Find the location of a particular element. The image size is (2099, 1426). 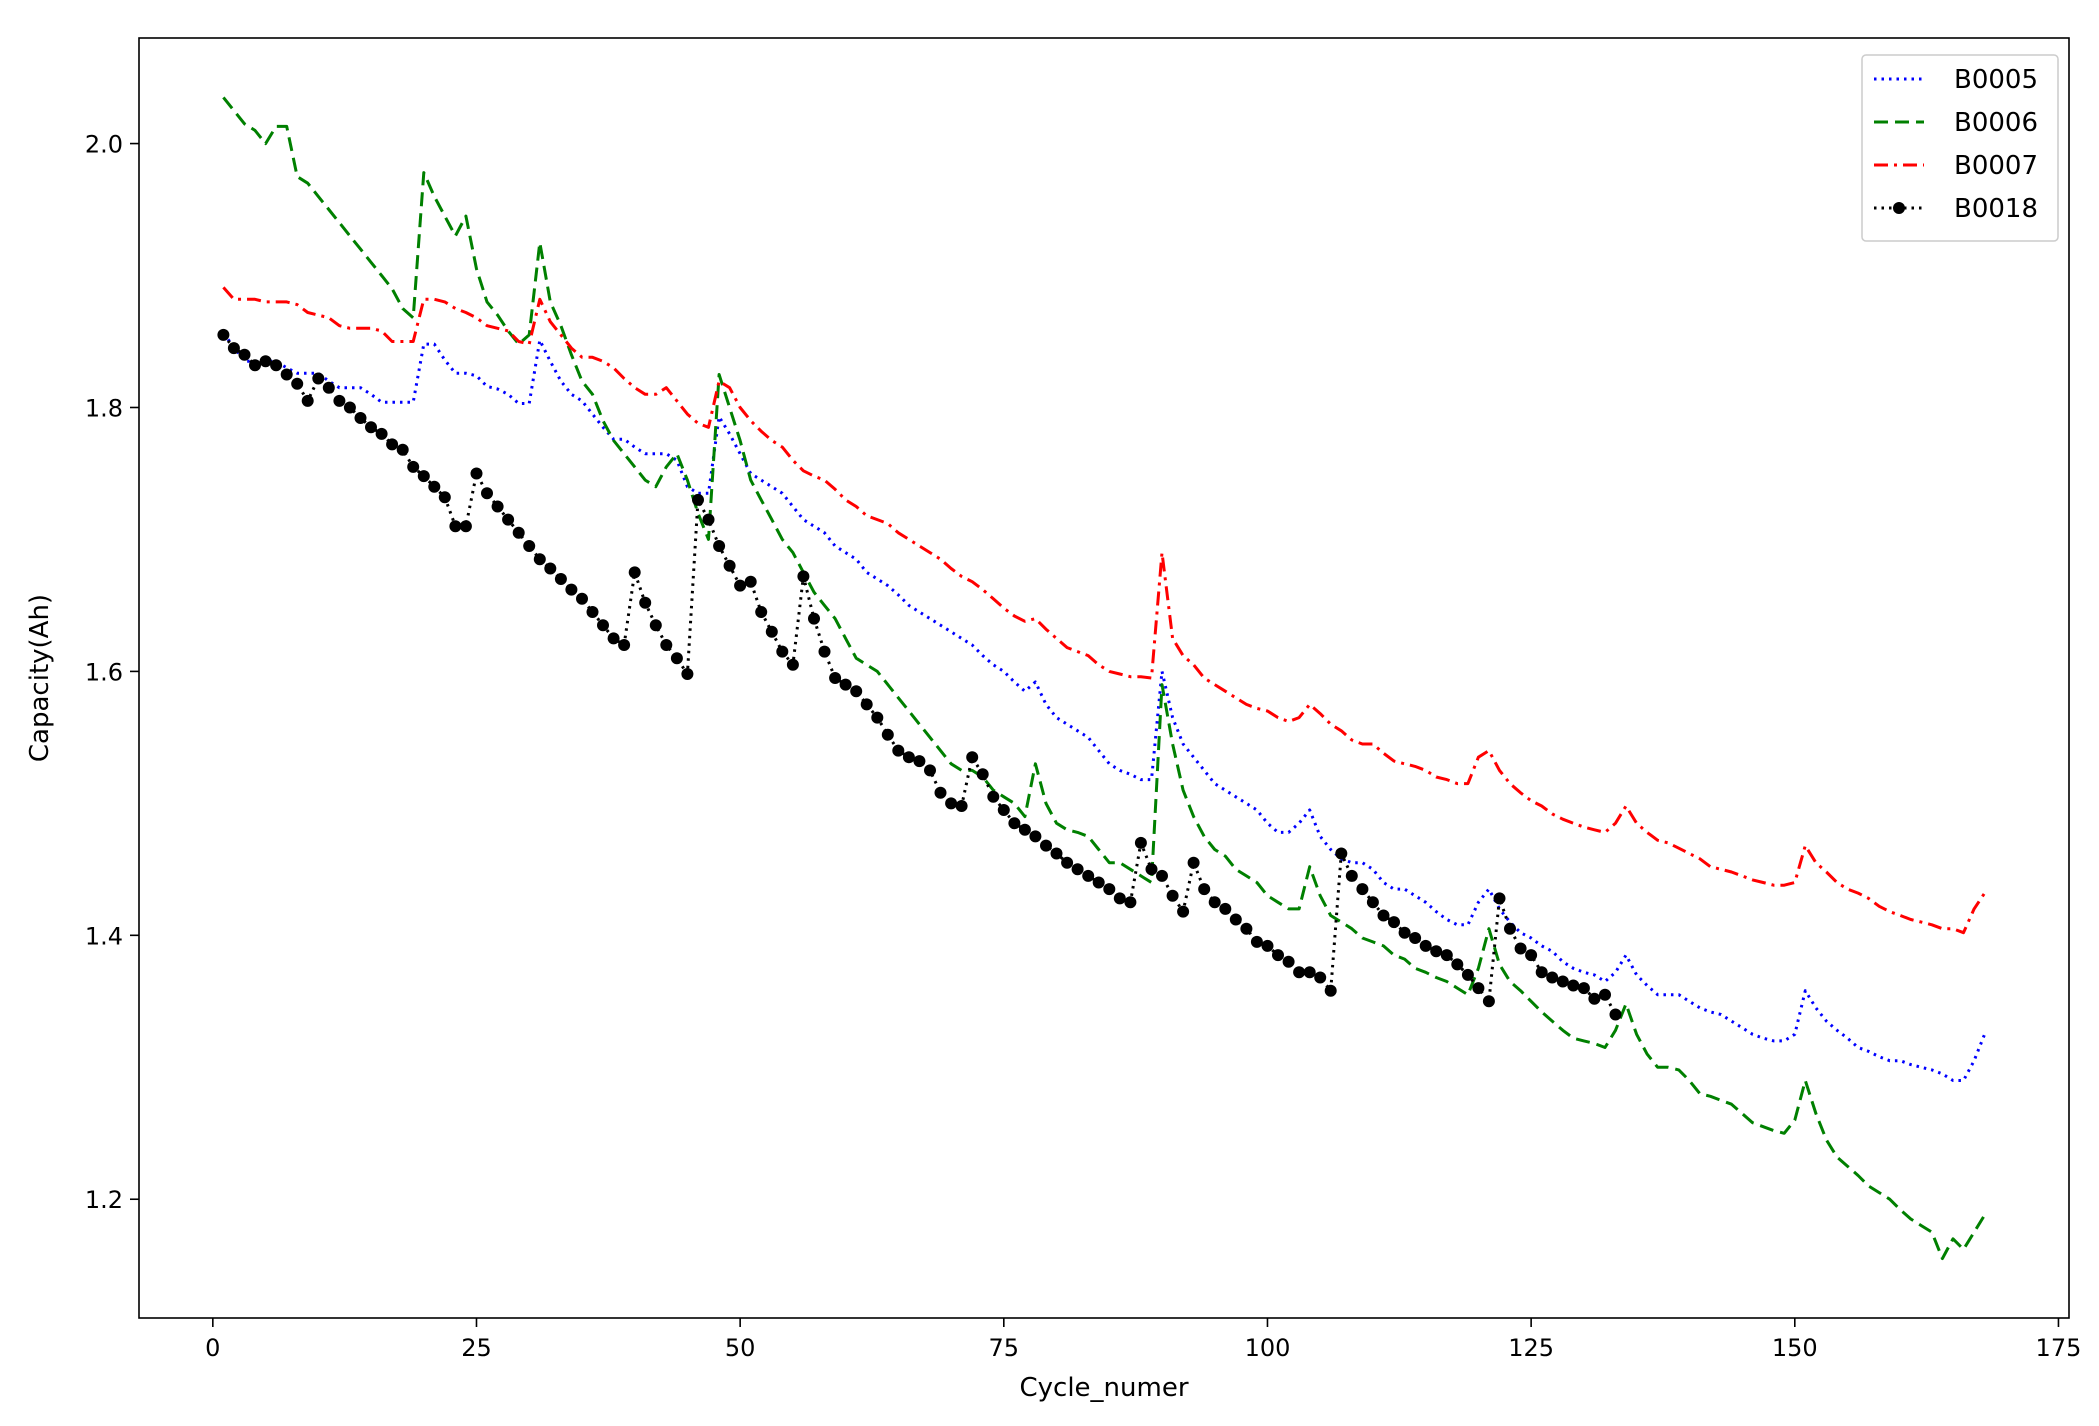

y-tick-label: 2.0 is located at coordinates (104, 145).